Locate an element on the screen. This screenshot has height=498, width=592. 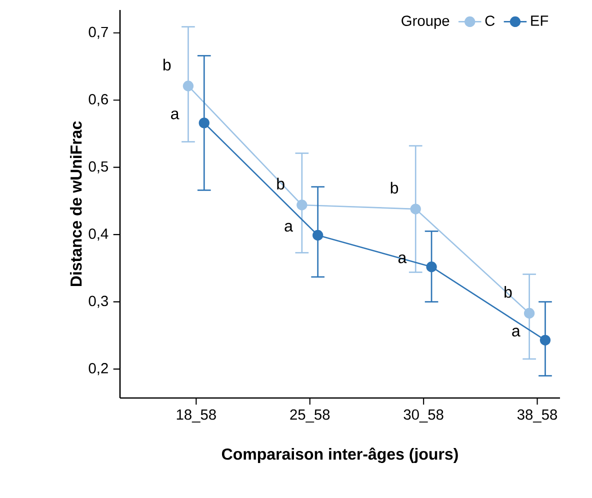
y-axis-title: Distance de wUniFrac is located at coordinates (76, 203).